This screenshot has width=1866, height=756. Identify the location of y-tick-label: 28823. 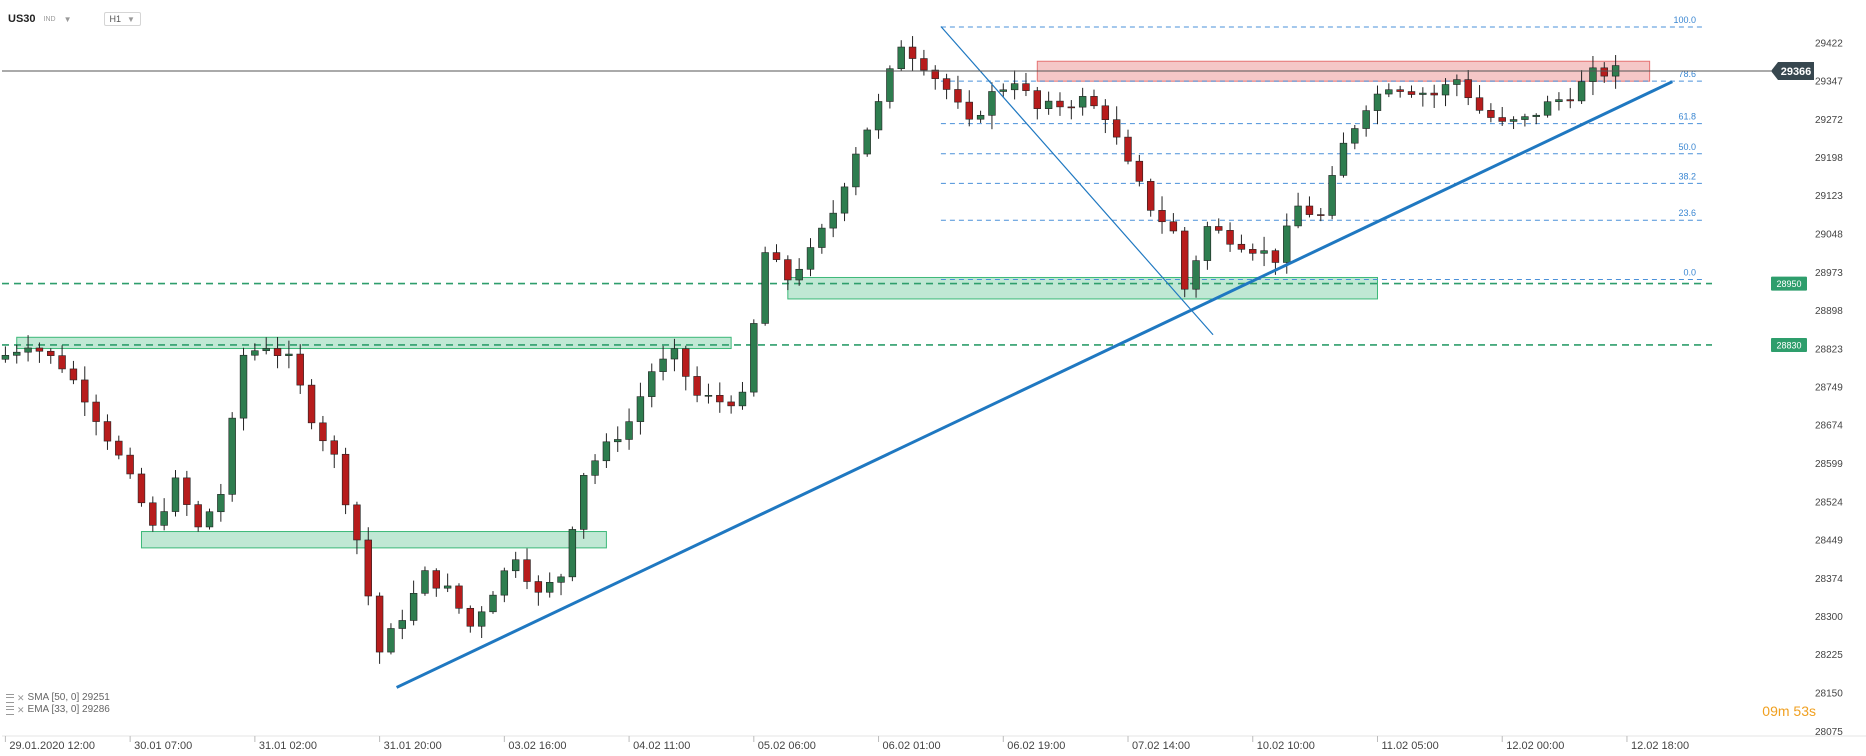
(1829, 350).